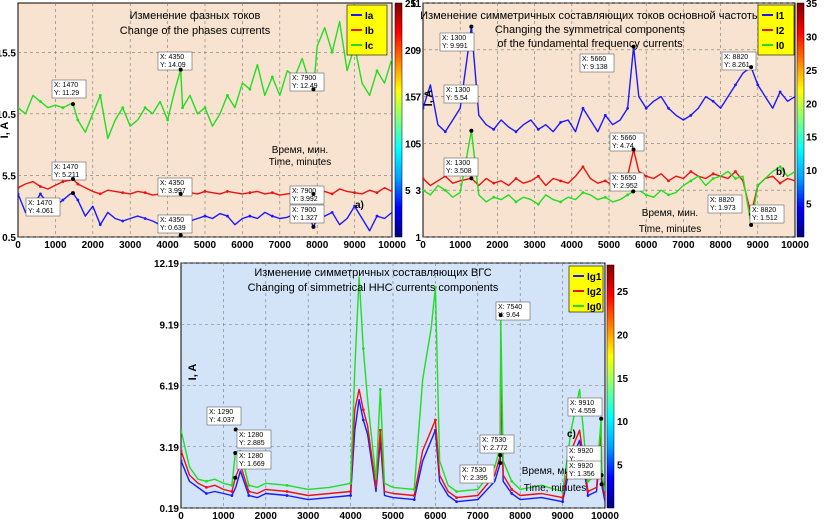 The image size is (825, 525). Describe the element at coordinates (624, 138) in the screenshot. I see `annotation-x: X: 5660` at that location.